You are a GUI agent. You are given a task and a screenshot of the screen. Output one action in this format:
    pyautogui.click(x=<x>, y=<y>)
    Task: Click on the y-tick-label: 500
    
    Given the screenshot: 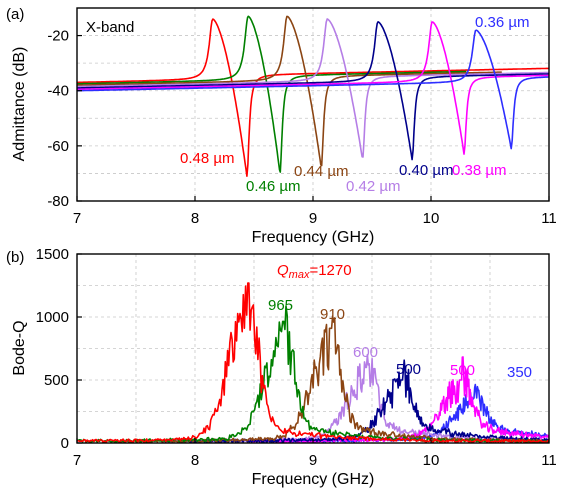 What is the action you would take?
    pyautogui.click(x=56, y=380)
    